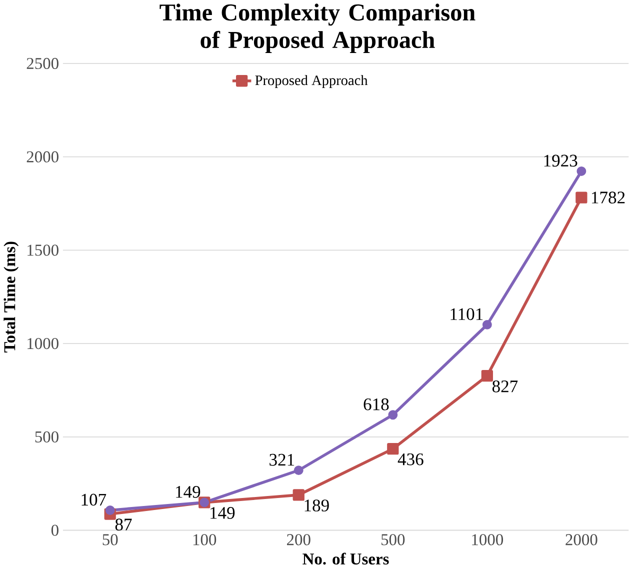 The image size is (629, 568). I want to click on data-label: 1101, so click(466, 314).